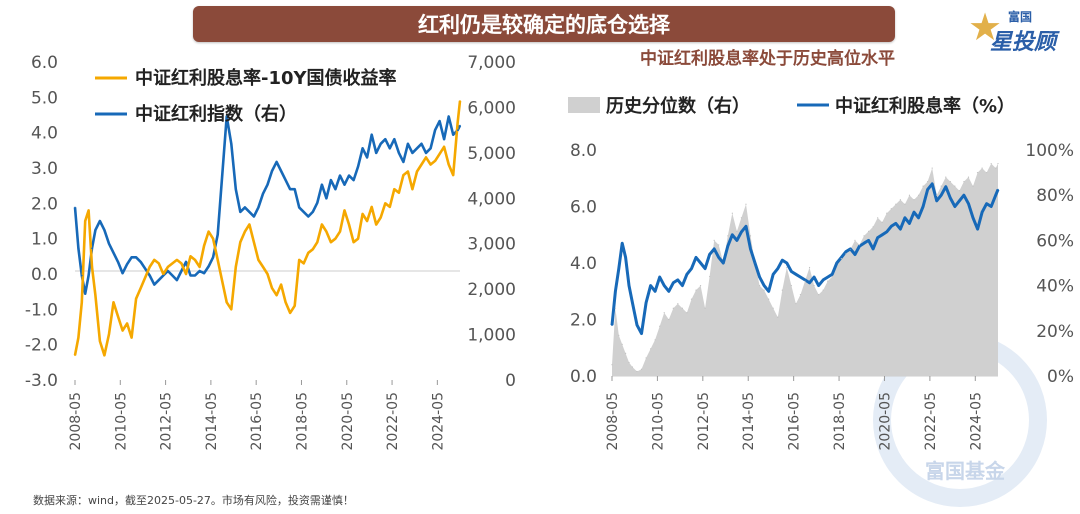 The height and width of the screenshot is (514, 1080). I want to click on legend-label-spread: 中证红利股息率-10Y国债收益率, so click(266, 78).